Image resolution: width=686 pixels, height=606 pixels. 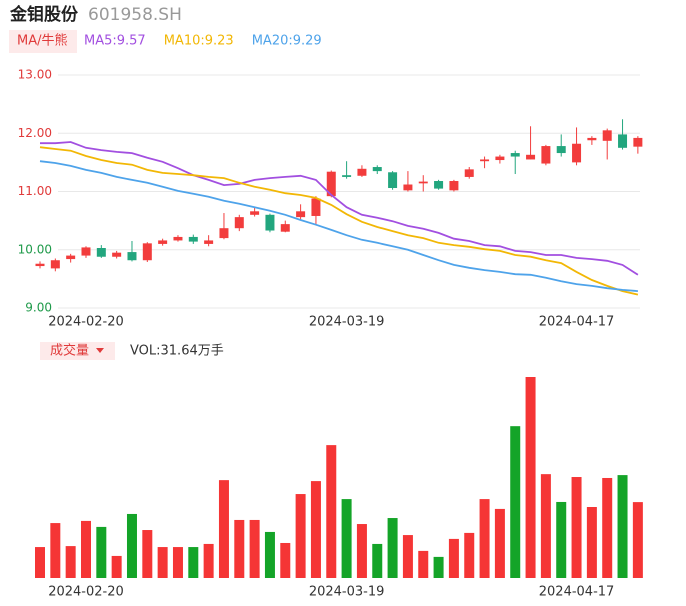 I want to click on volume-button, so click(x=77, y=351).